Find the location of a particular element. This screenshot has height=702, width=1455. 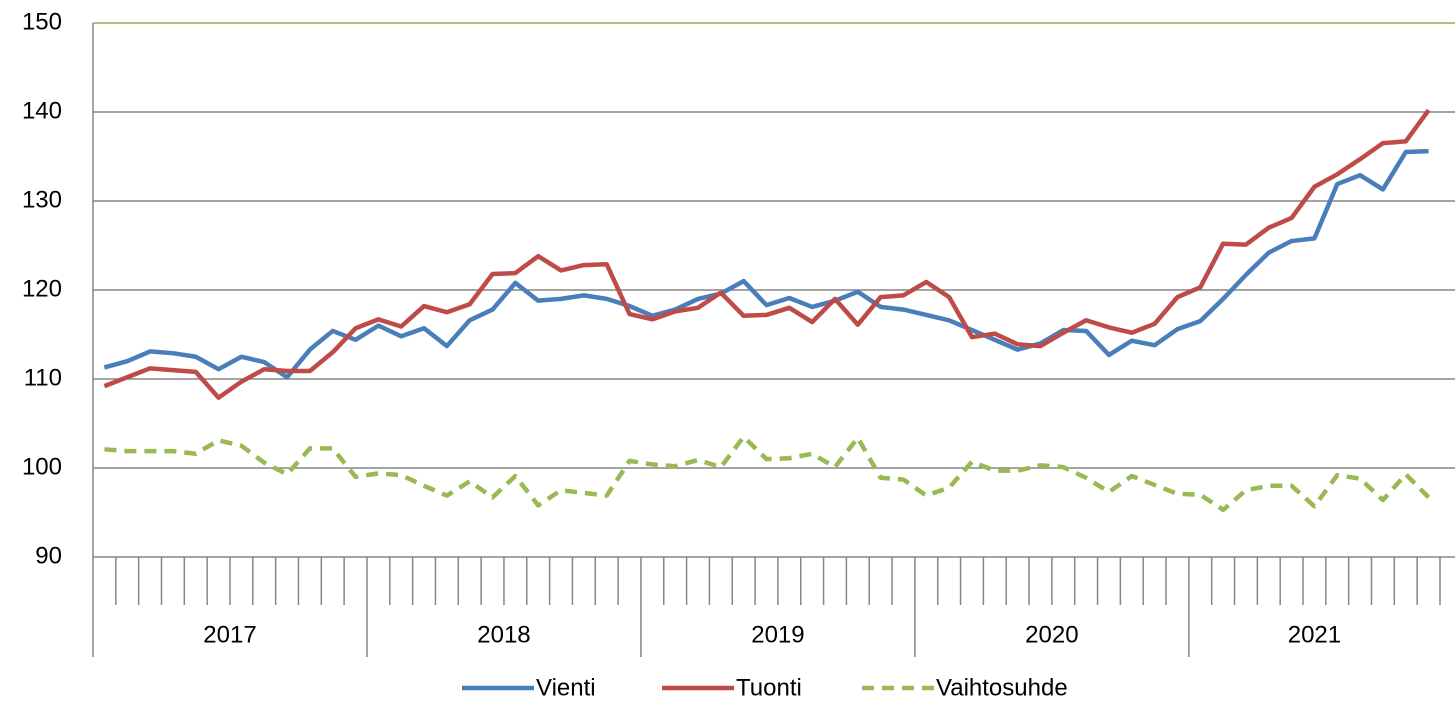

x-group-label: 2020 is located at coordinates (1051, 634).